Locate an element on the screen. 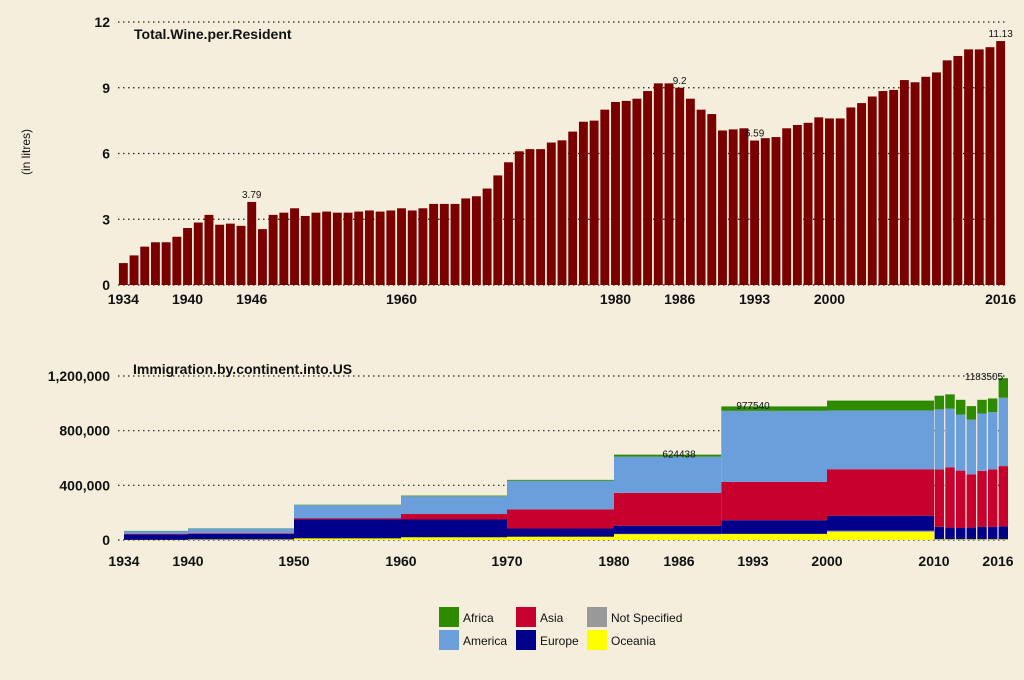  wine-y-tick-label: 9 is located at coordinates (106, 88).